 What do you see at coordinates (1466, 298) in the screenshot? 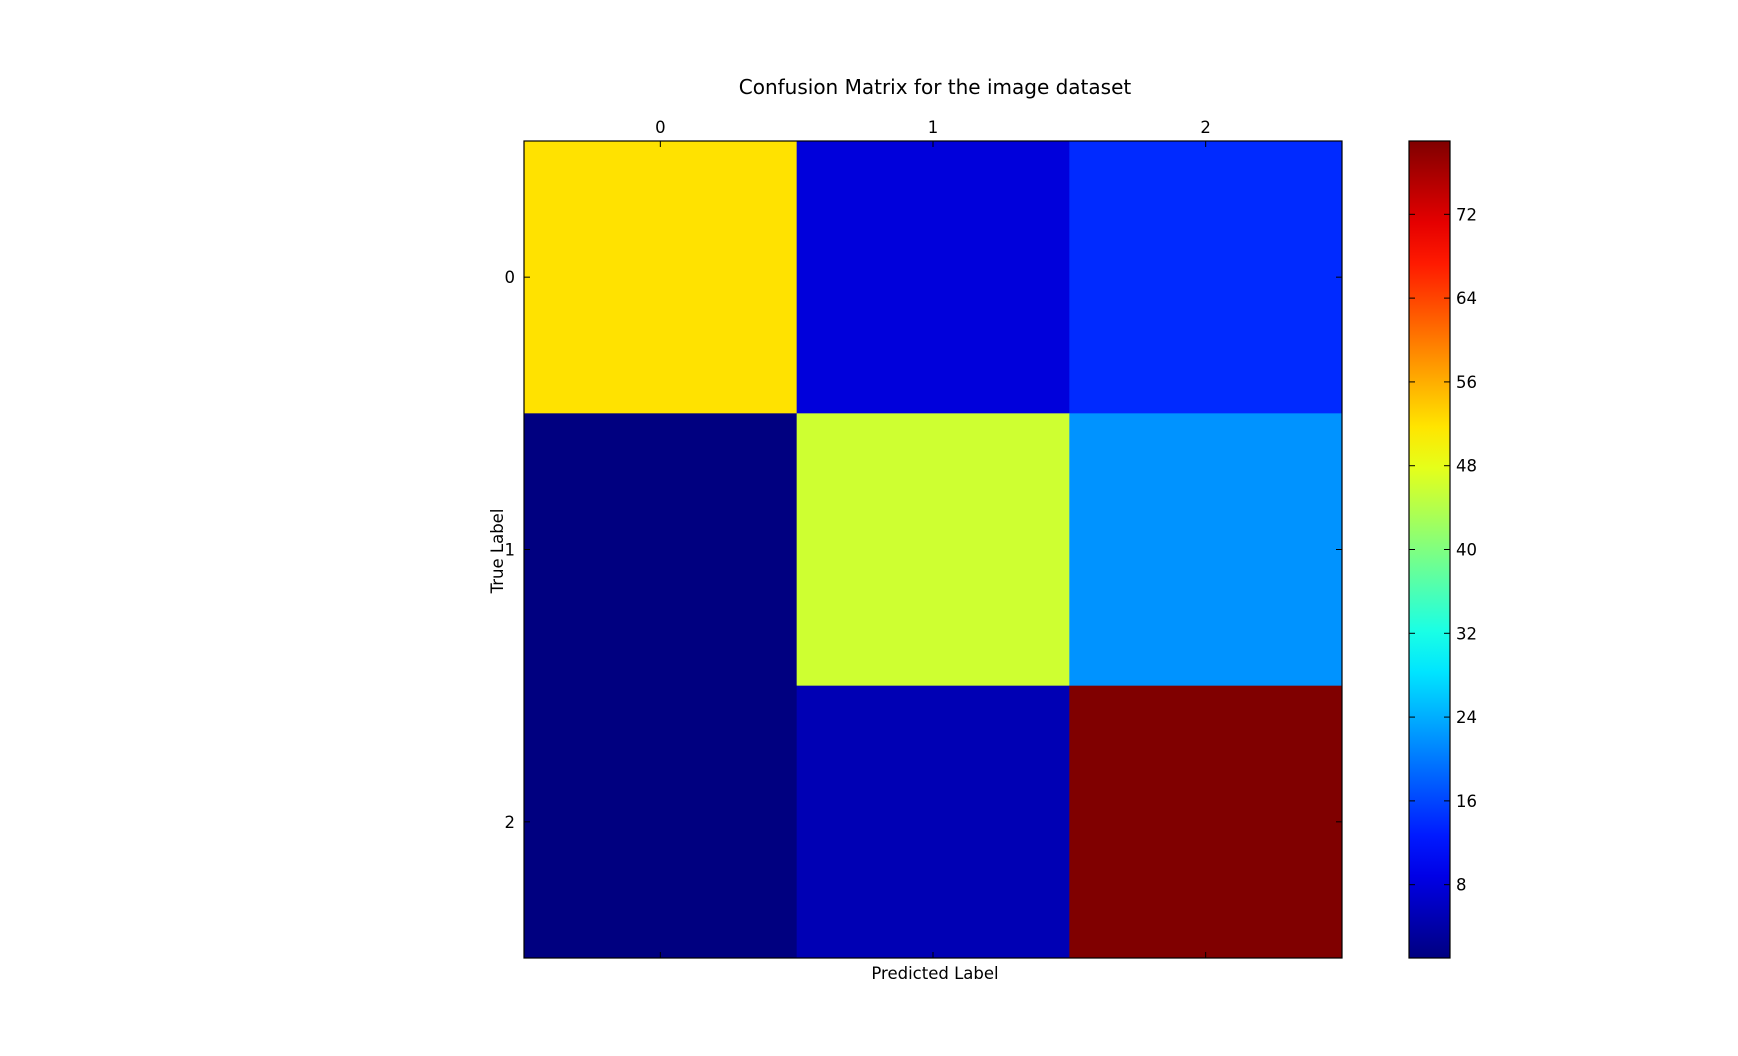
I see `colorbar-tick-label: 64` at bounding box center [1466, 298].